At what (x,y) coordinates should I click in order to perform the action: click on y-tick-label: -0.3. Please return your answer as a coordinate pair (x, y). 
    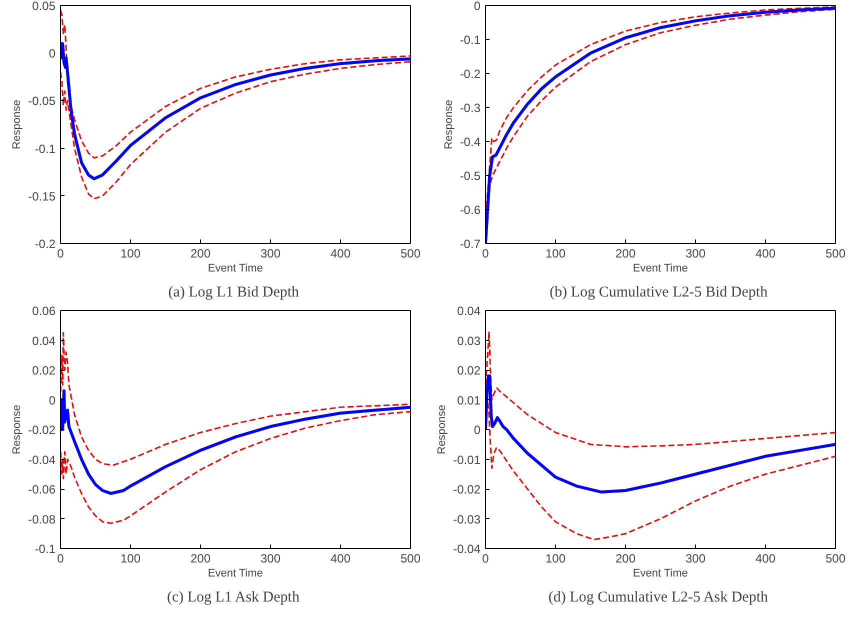
    Looking at the image, I should click on (470, 108).